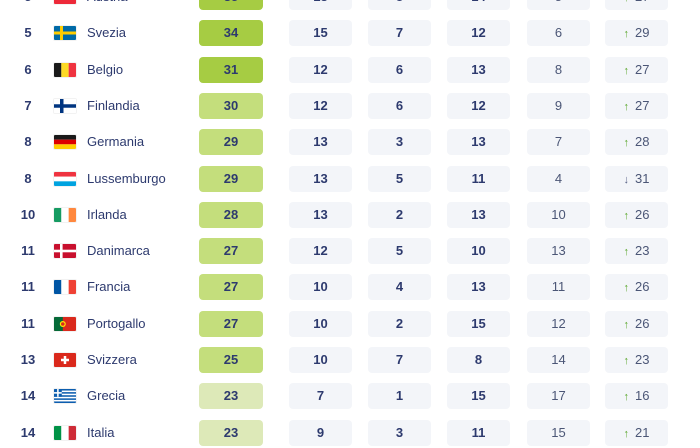 This screenshot has height=448, width=700. What do you see at coordinates (65, 360) in the screenshot?
I see `flag-switzerland-icon` at bounding box center [65, 360].